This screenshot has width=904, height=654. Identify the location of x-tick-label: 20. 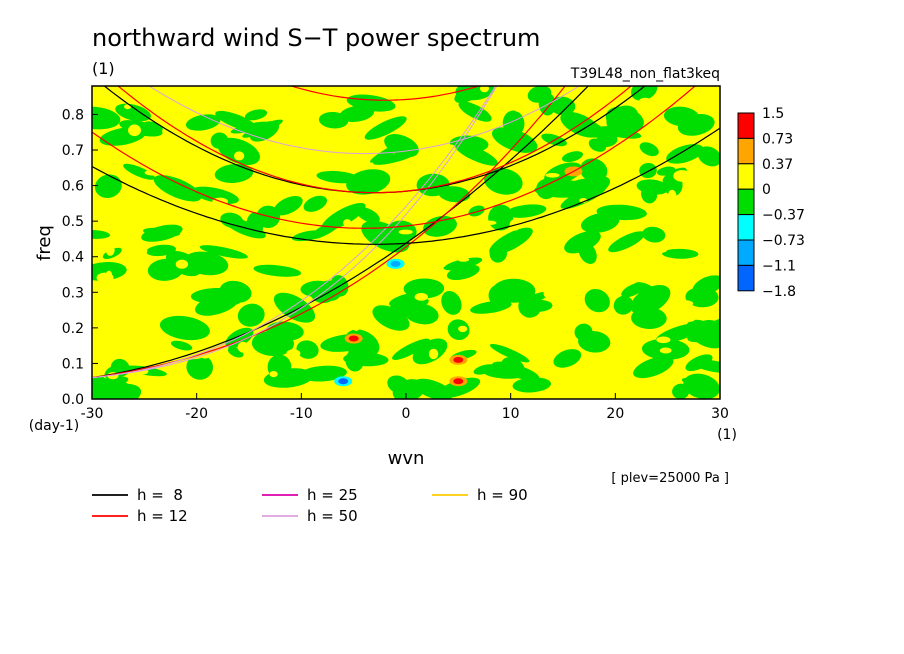
(615, 414).